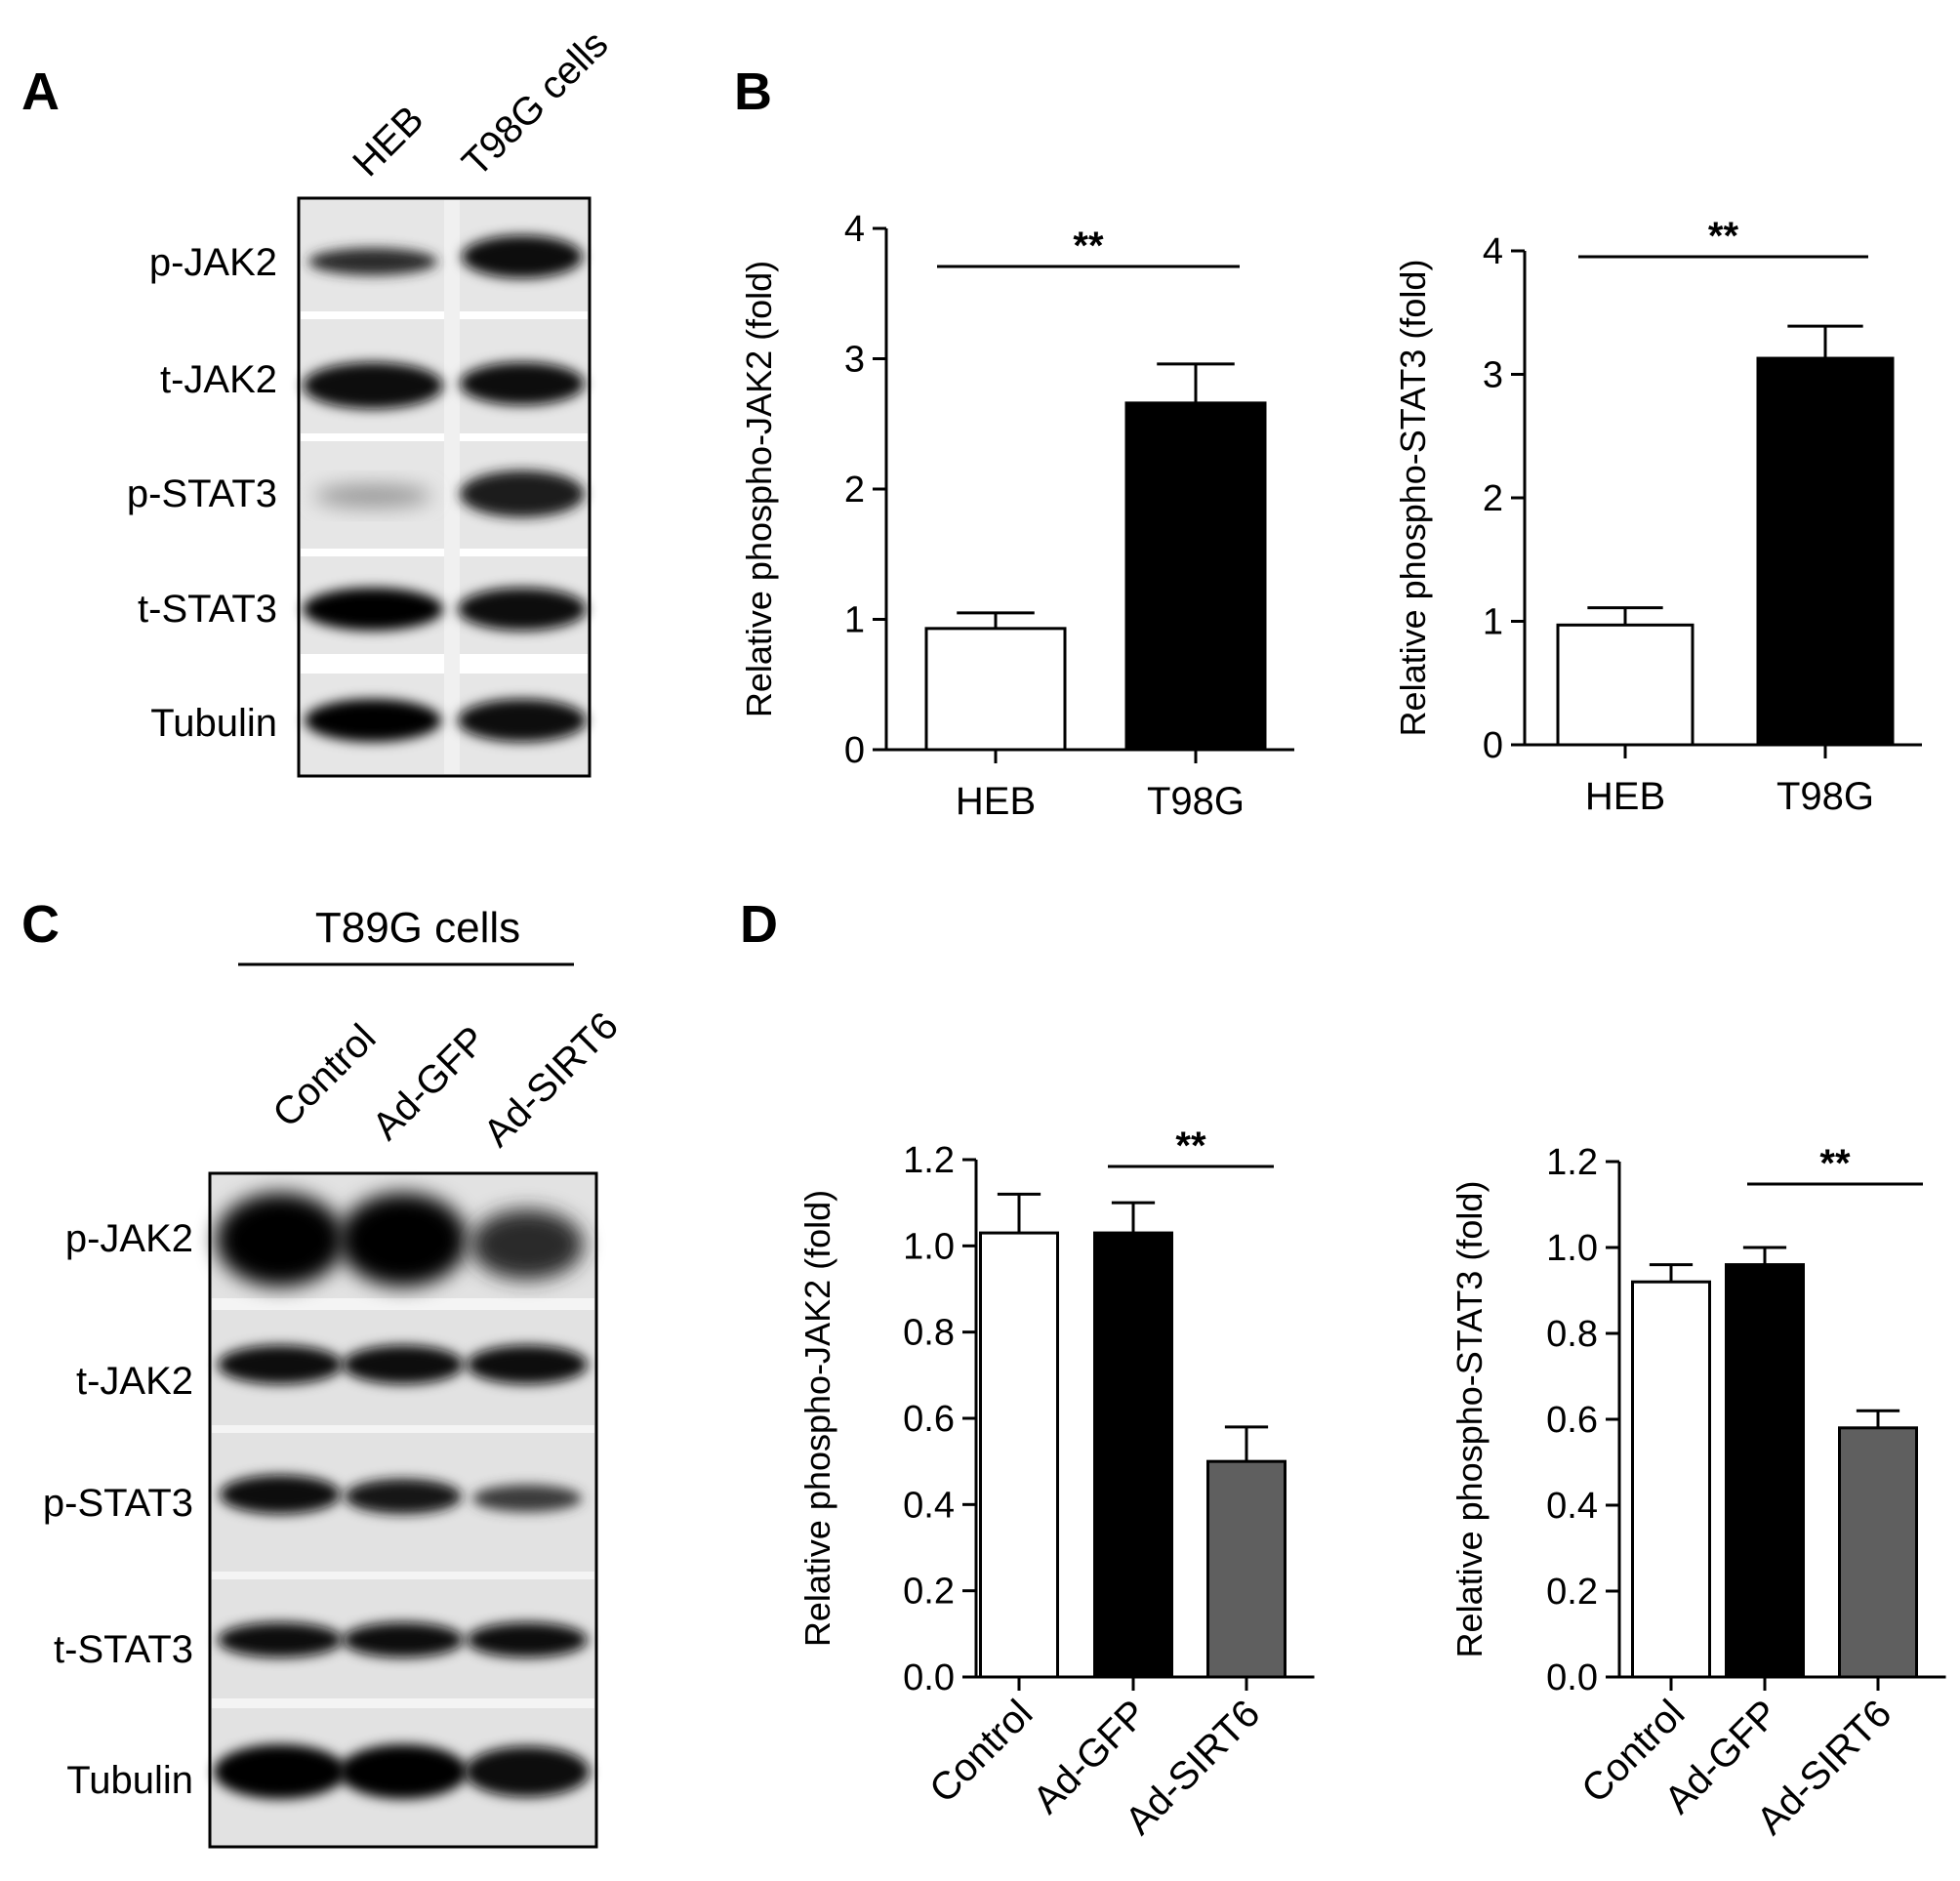  Describe the element at coordinates (404, 1496) in the screenshot. I see `band-c-pstat3-adgfp` at that location.